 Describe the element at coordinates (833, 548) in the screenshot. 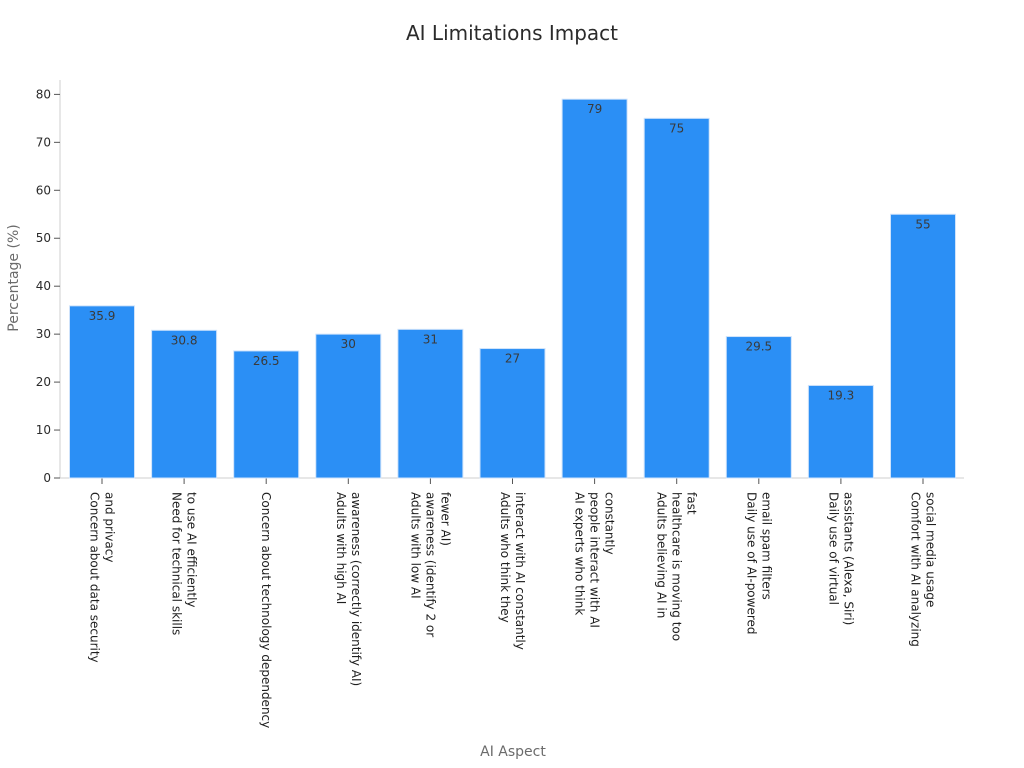

I see `x-tick-label-line: Daily use of virtual` at that location.